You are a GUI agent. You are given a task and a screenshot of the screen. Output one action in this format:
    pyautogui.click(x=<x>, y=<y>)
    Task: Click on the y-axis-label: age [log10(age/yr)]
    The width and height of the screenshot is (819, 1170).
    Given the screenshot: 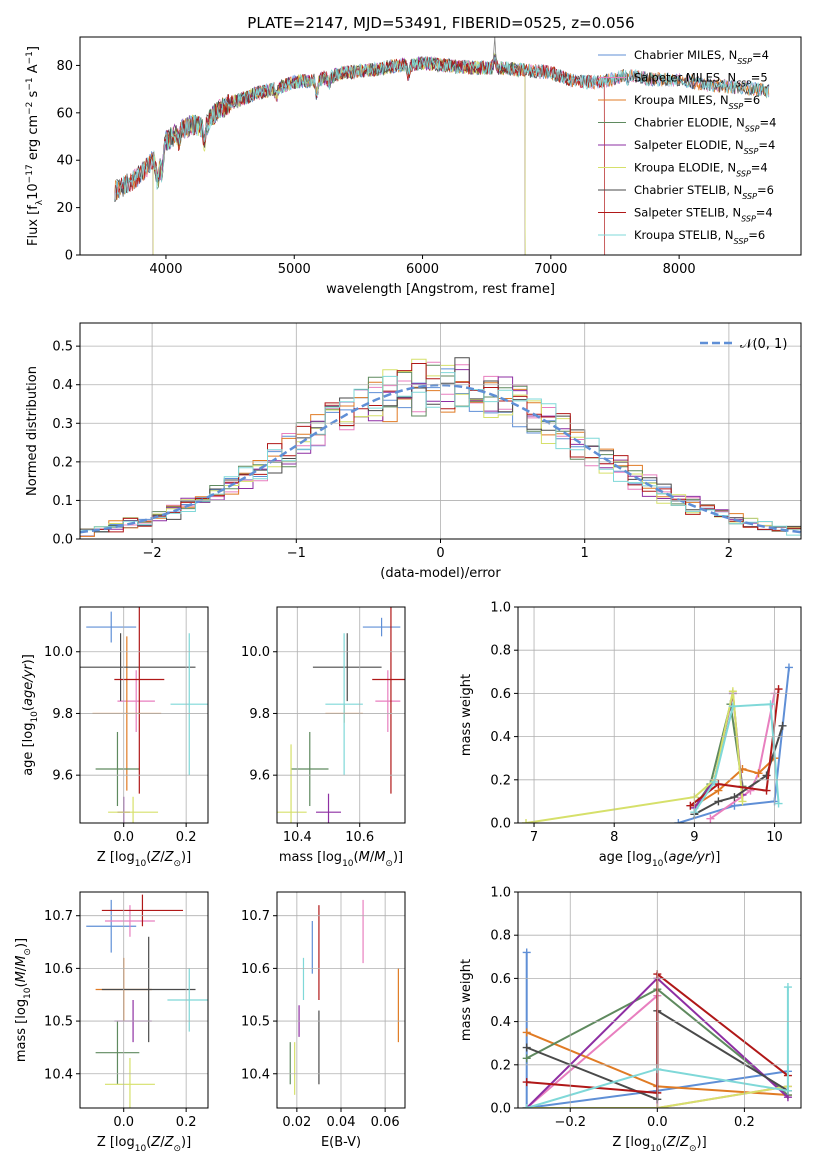 What is the action you would take?
    pyautogui.click(x=30, y=715)
    